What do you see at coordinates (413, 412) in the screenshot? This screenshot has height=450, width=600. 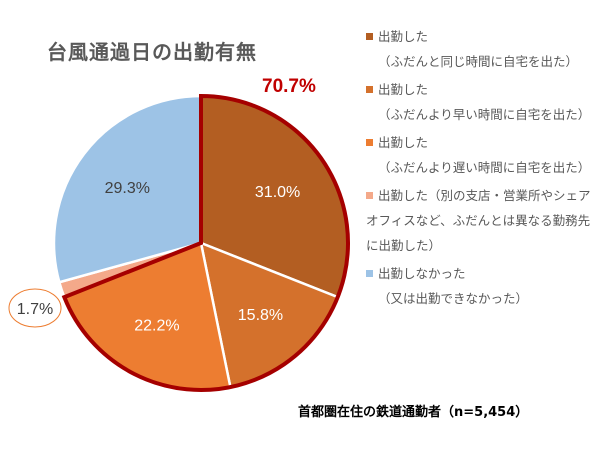 I see `footnote: 首都圏在住の鉄道通勤者（n=5,454）` at bounding box center [413, 412].